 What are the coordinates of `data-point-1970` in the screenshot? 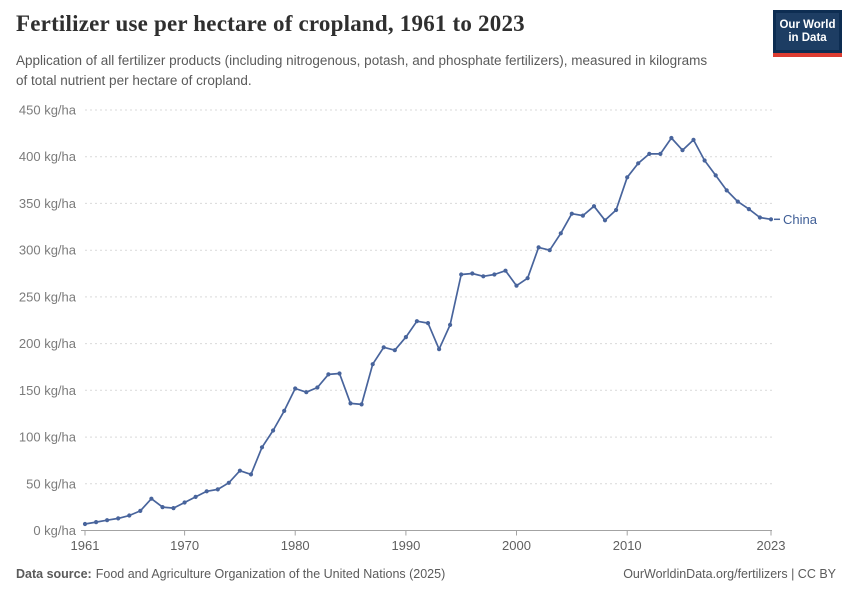 It's located at (184, 502).